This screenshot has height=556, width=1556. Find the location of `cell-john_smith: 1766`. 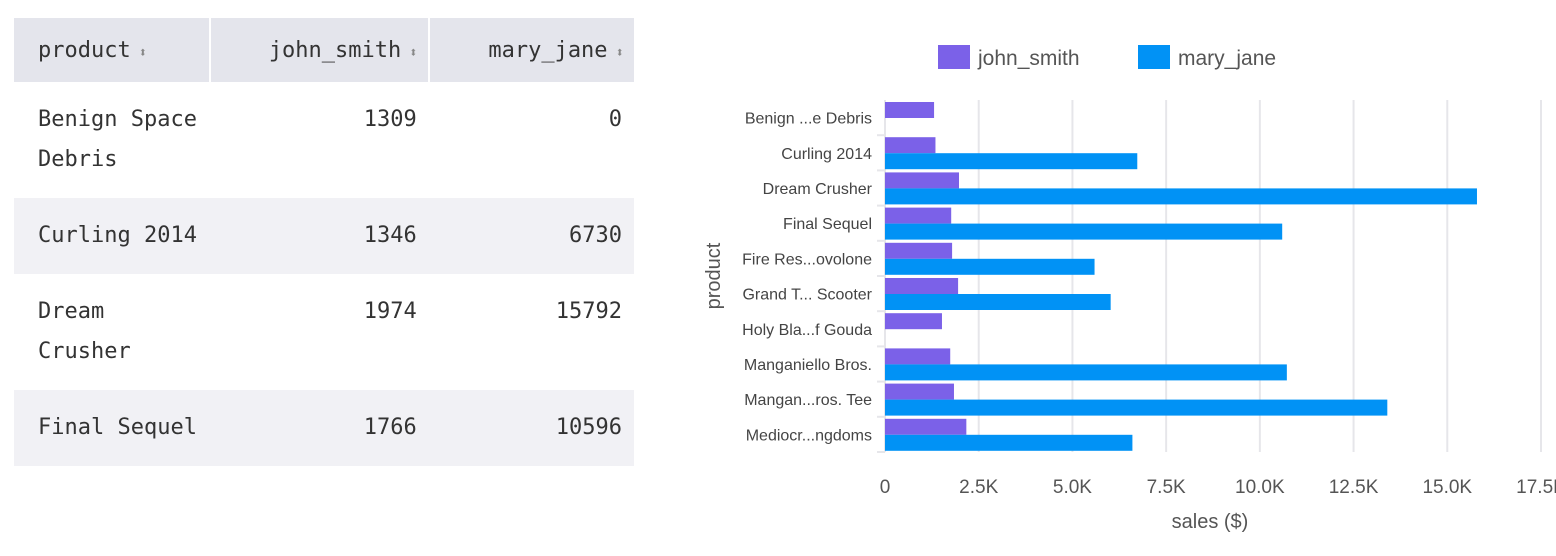

cell-john_smith: 1766 is located at coordinates (319, 428).